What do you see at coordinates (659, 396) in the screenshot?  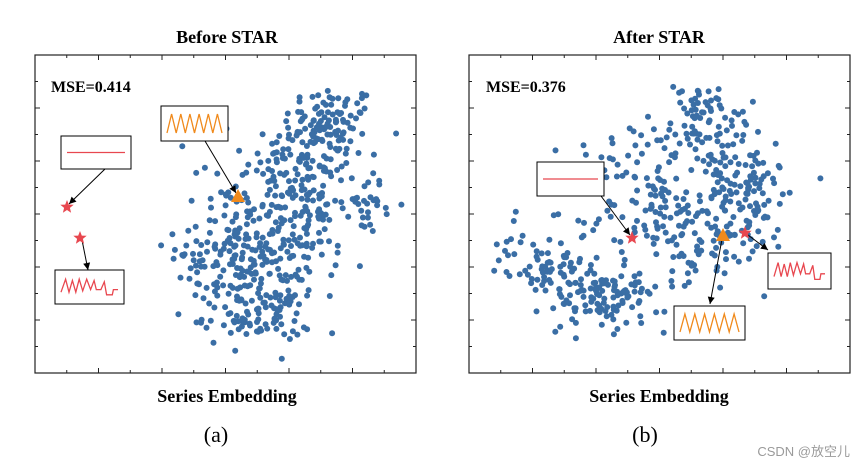 I see `x-axis-label: Series Embedding` at bounding box center [659, 396].